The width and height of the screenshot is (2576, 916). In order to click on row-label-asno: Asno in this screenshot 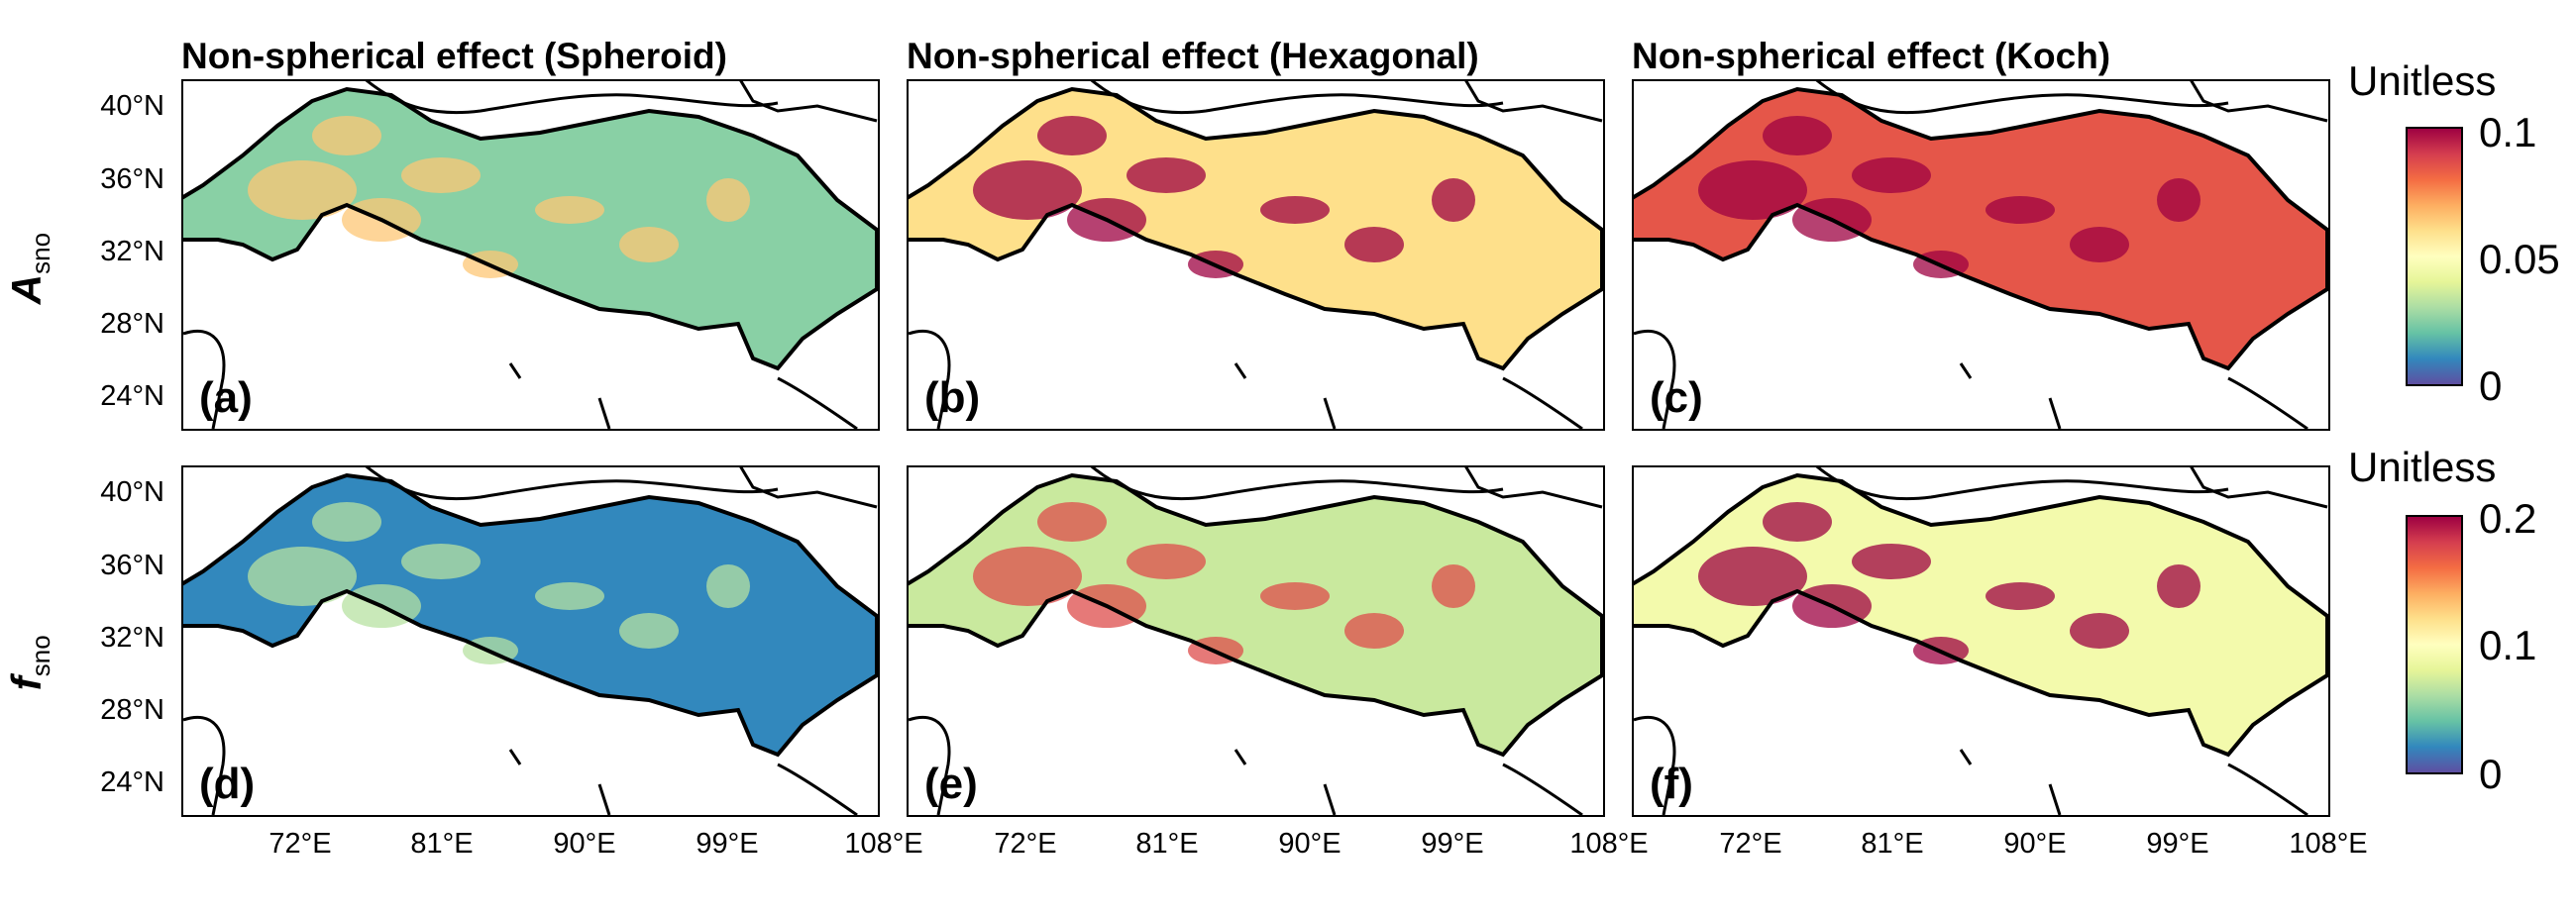, I will do `click(29, 268)`.